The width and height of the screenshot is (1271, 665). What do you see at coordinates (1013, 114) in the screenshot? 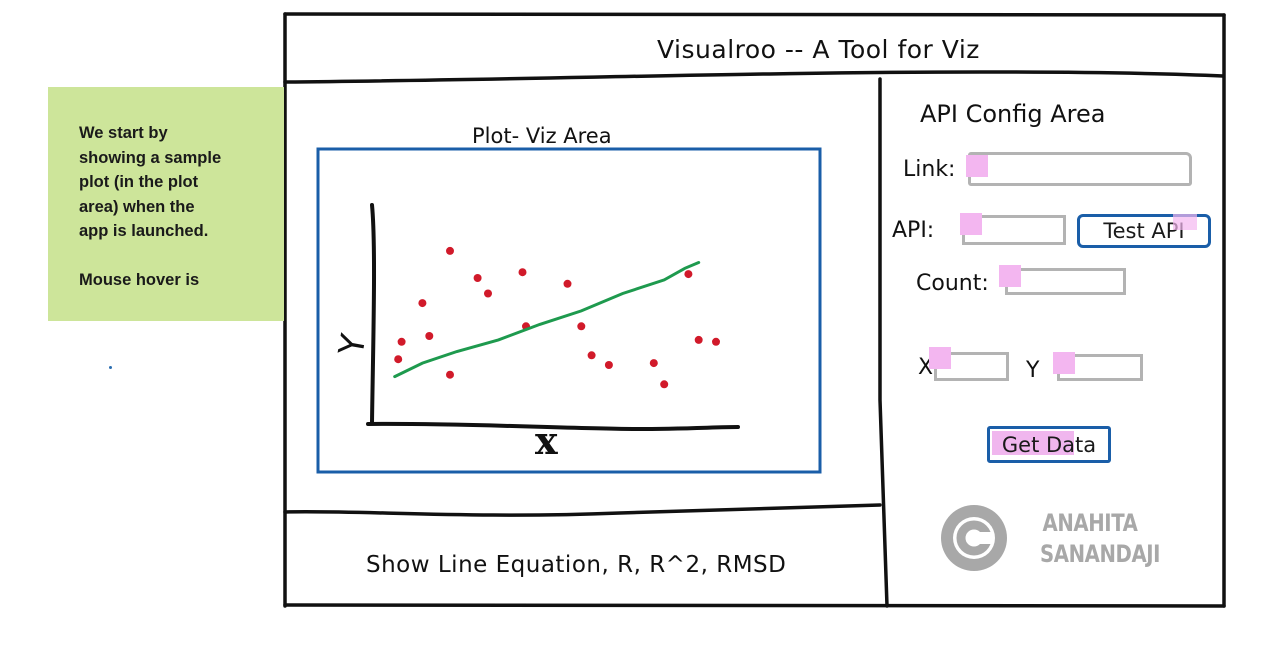
I see `api-config-title: API Config Area` at bounding box center [1013, 114].